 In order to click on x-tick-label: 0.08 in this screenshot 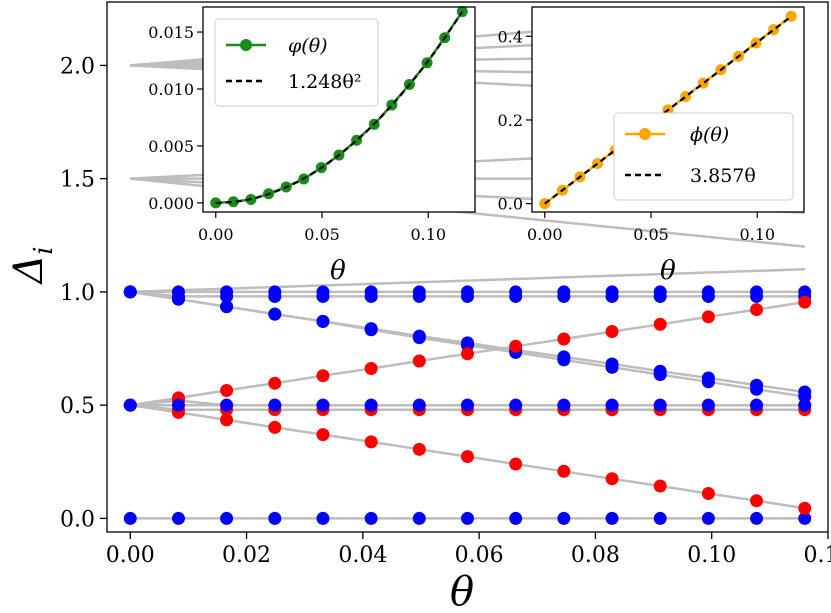, I will do `click(595, 555)`.